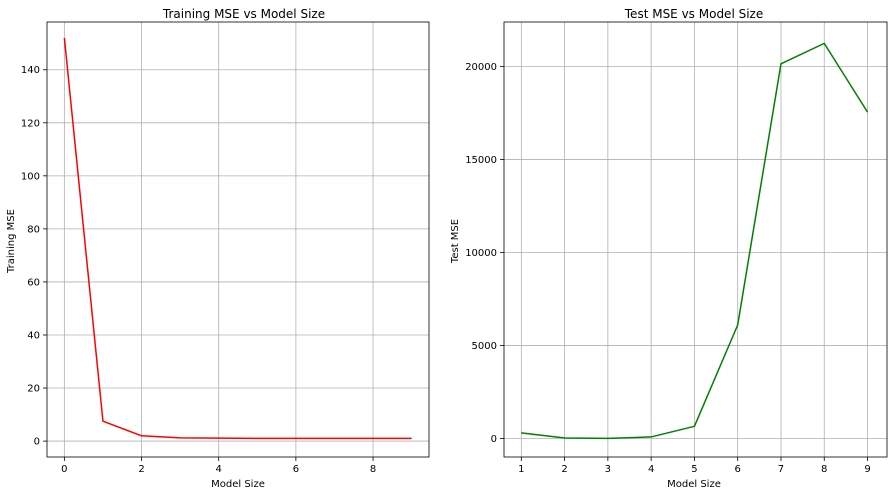  What do you see at coordinates (11, 241) in the screenshot?
I see `y-axis-label: Training MSE` at bounding box center [11, 241].